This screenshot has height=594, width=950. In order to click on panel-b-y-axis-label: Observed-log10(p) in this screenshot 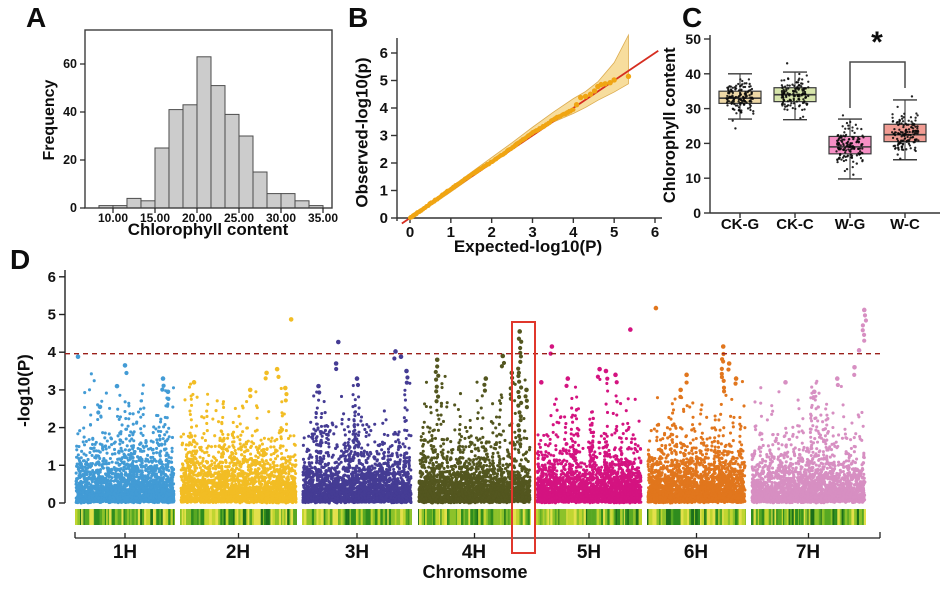, I will do `click(362, 132)`.